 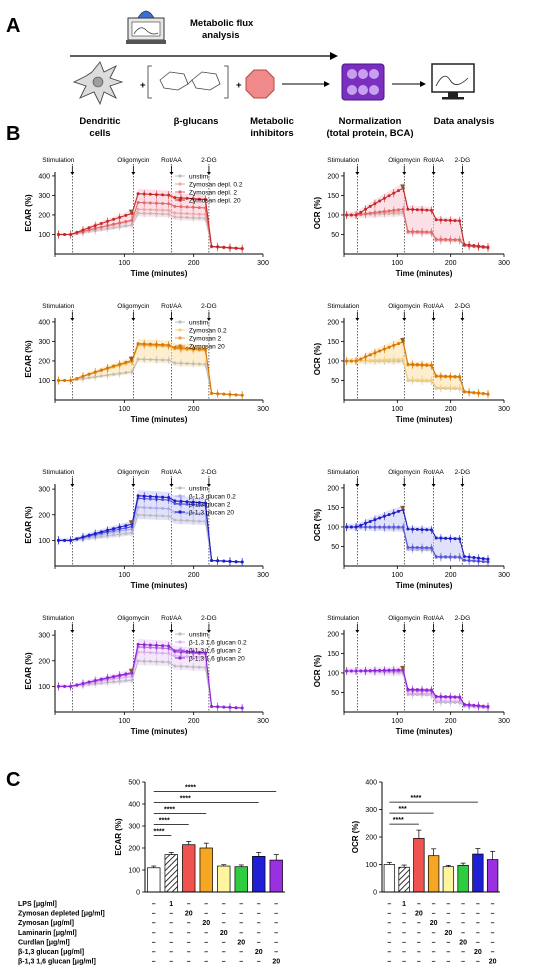 I want to click on event-label-stimulation: Stimulation, so click(x=58, y=160).